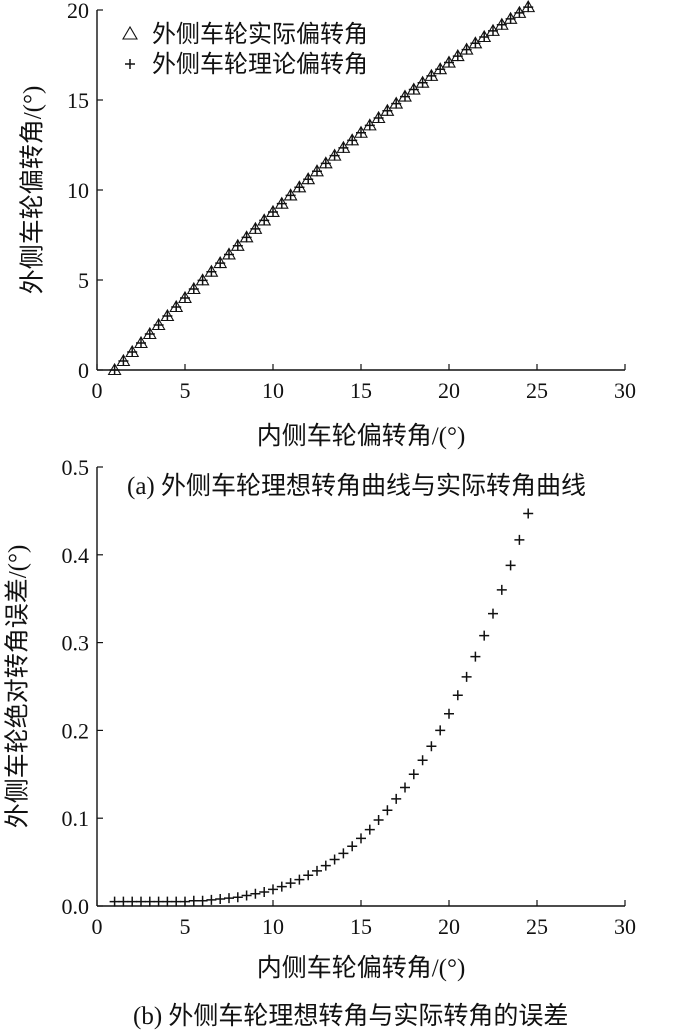  What do you see at coordinates (356, 486) in the screenshot?
I see `chart-caption: (a) 外侧车轮理想转角曲线与实际转角曲线` at bounding box center [356, 486].